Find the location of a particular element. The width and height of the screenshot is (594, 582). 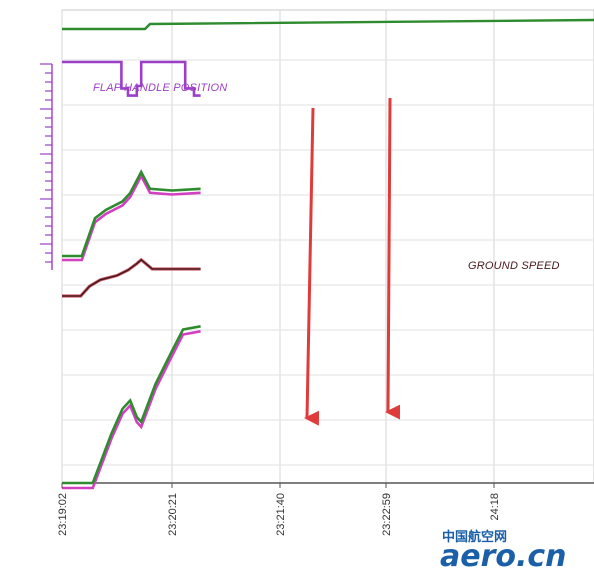

ground-speed-shadow is located at coordinates (131, 277).